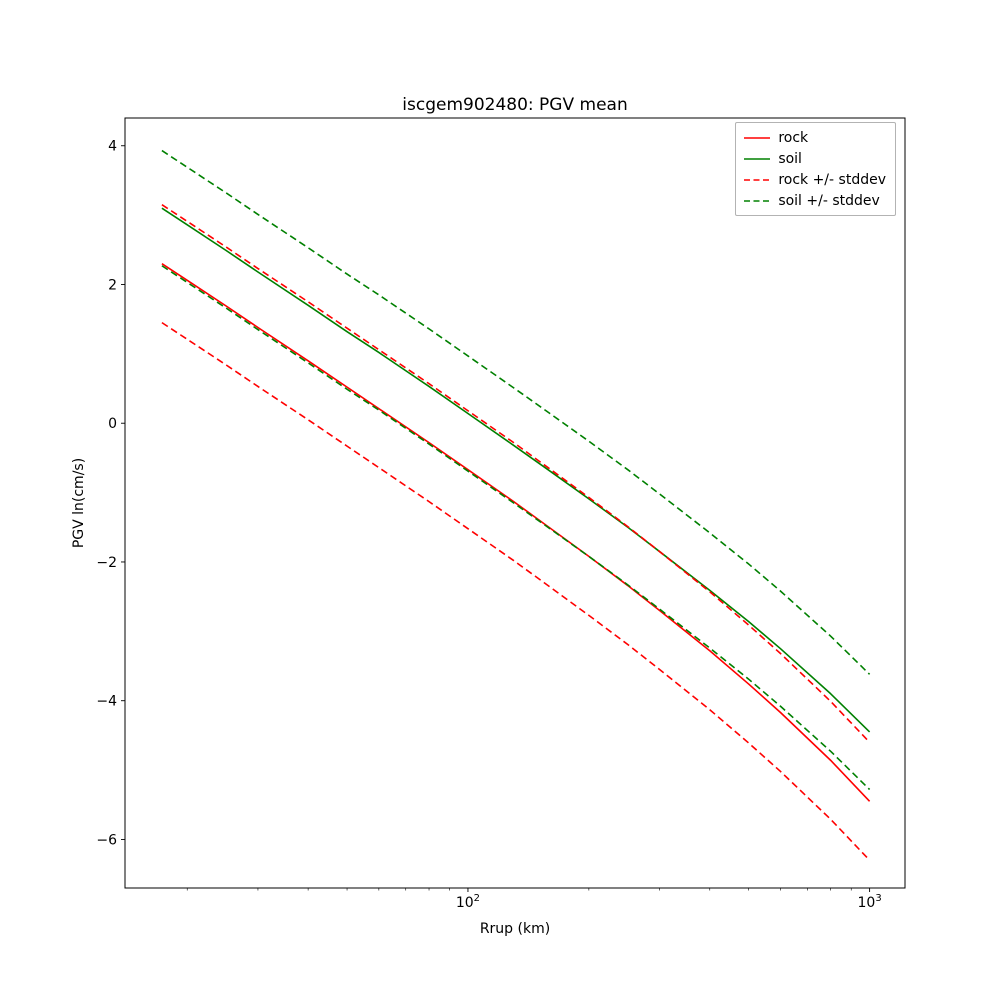 This screenshot has height=1000, width=1000. I want to click on legend-line-sample-soil-stddev, so click(757, 200).